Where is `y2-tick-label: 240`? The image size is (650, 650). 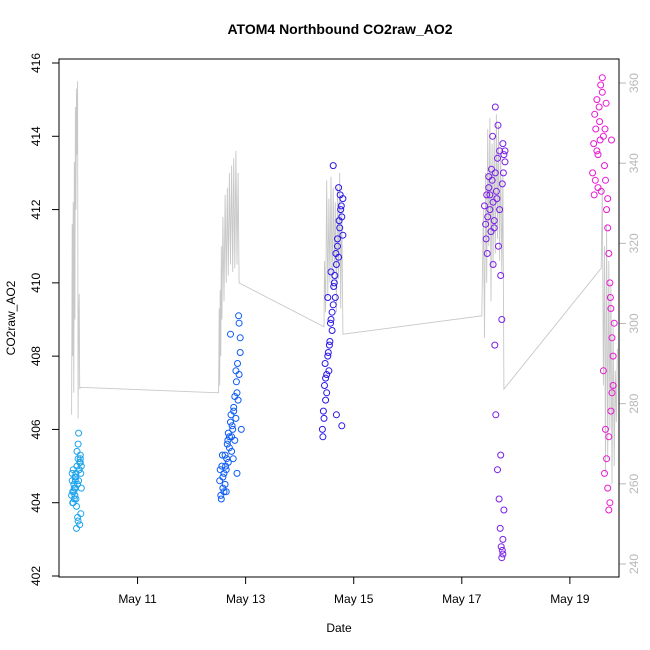
y2-tick-label: 240 is located at coordinates (634, 564).